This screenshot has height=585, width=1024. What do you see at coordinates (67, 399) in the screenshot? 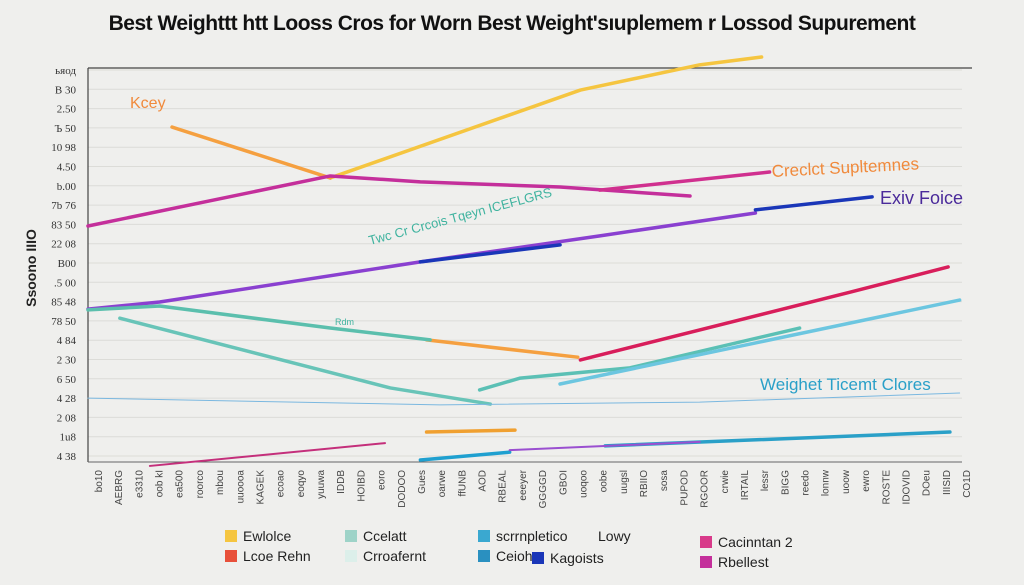
I see `y-tick-label: 4 28` at bounding box center [67, 399].